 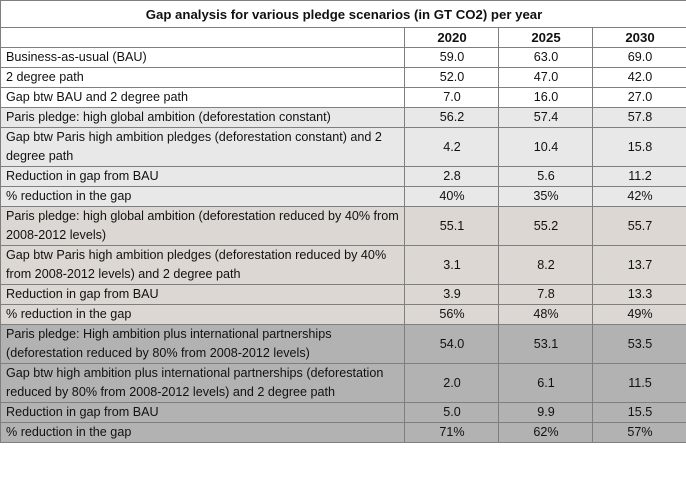 I want to click on table-row: Reduction in gap from BAU 5.0 9.9 15.5, so click(x=343, y=412).